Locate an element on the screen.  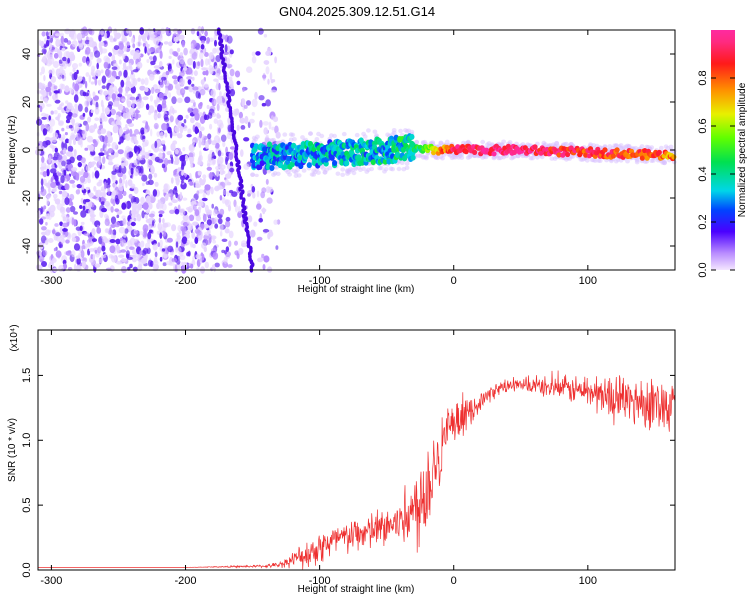
colorbar-gradient is located at coordinates (723, 150).